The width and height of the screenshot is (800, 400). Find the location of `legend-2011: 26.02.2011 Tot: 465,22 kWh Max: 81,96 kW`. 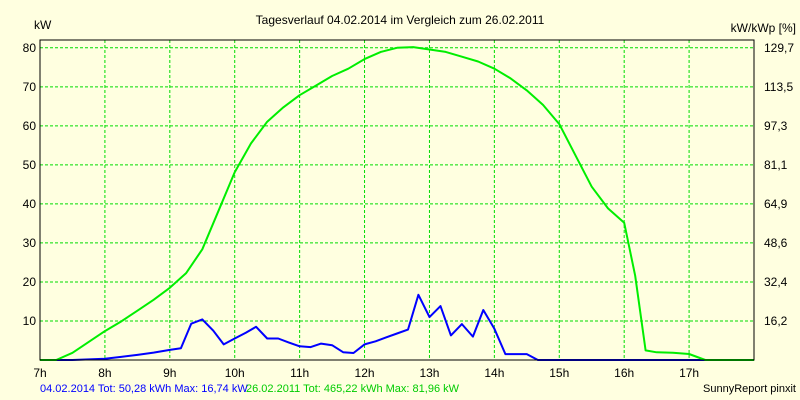

legend-2011: 26.02.2011 Tot: 465,22 kWh Max: 81,96 kW is located at coordinates (353, 389).